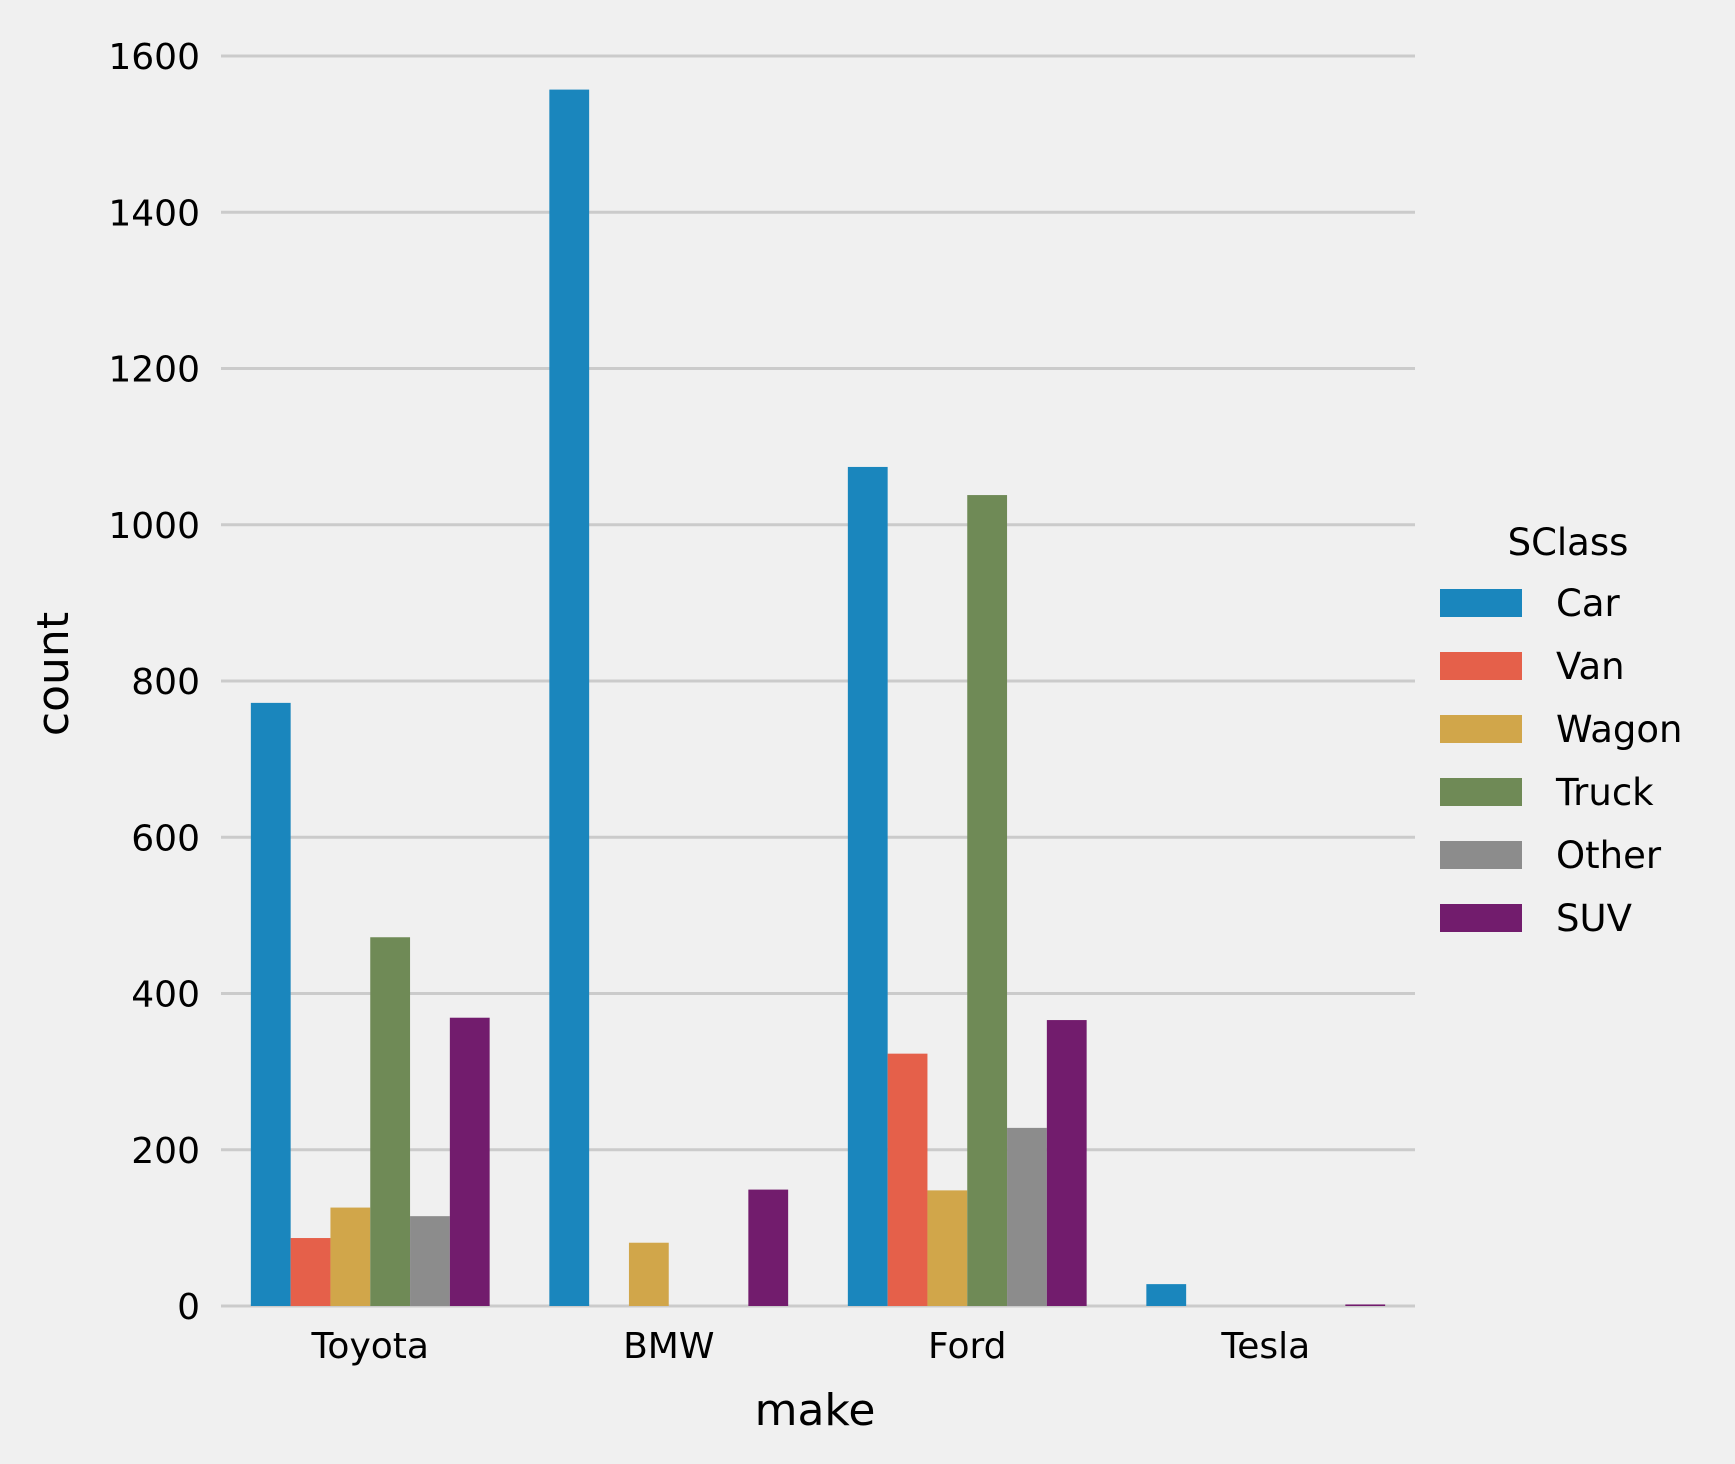 The width and height of the screenshot is (1735, 1464). Describe the element at coordinates (987, 900) in the screenshot. I see `bar-ford-truck` at that location.